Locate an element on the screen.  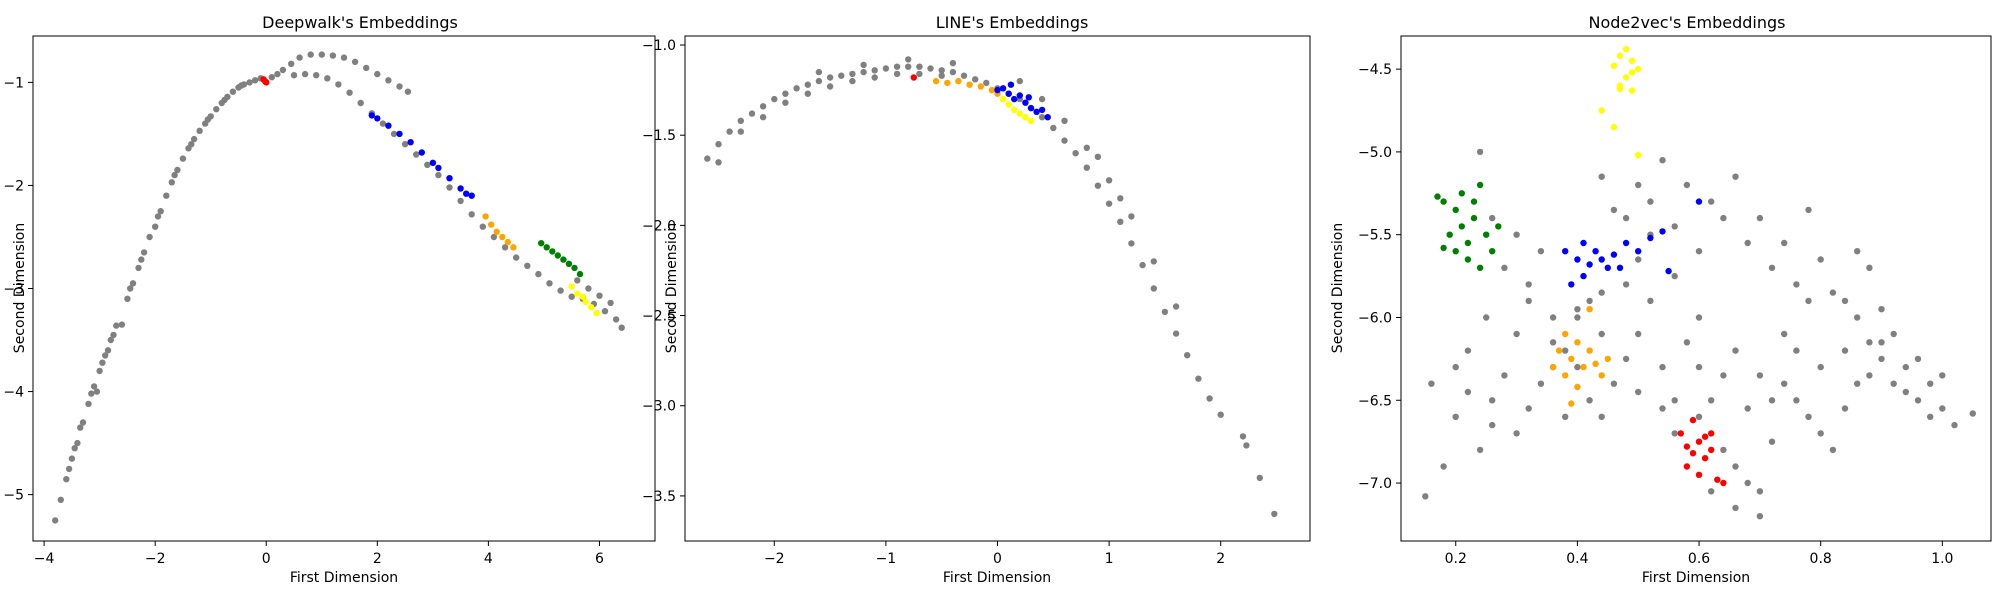
line-x-tick-label: −1 is located at coordinates (886, 559).